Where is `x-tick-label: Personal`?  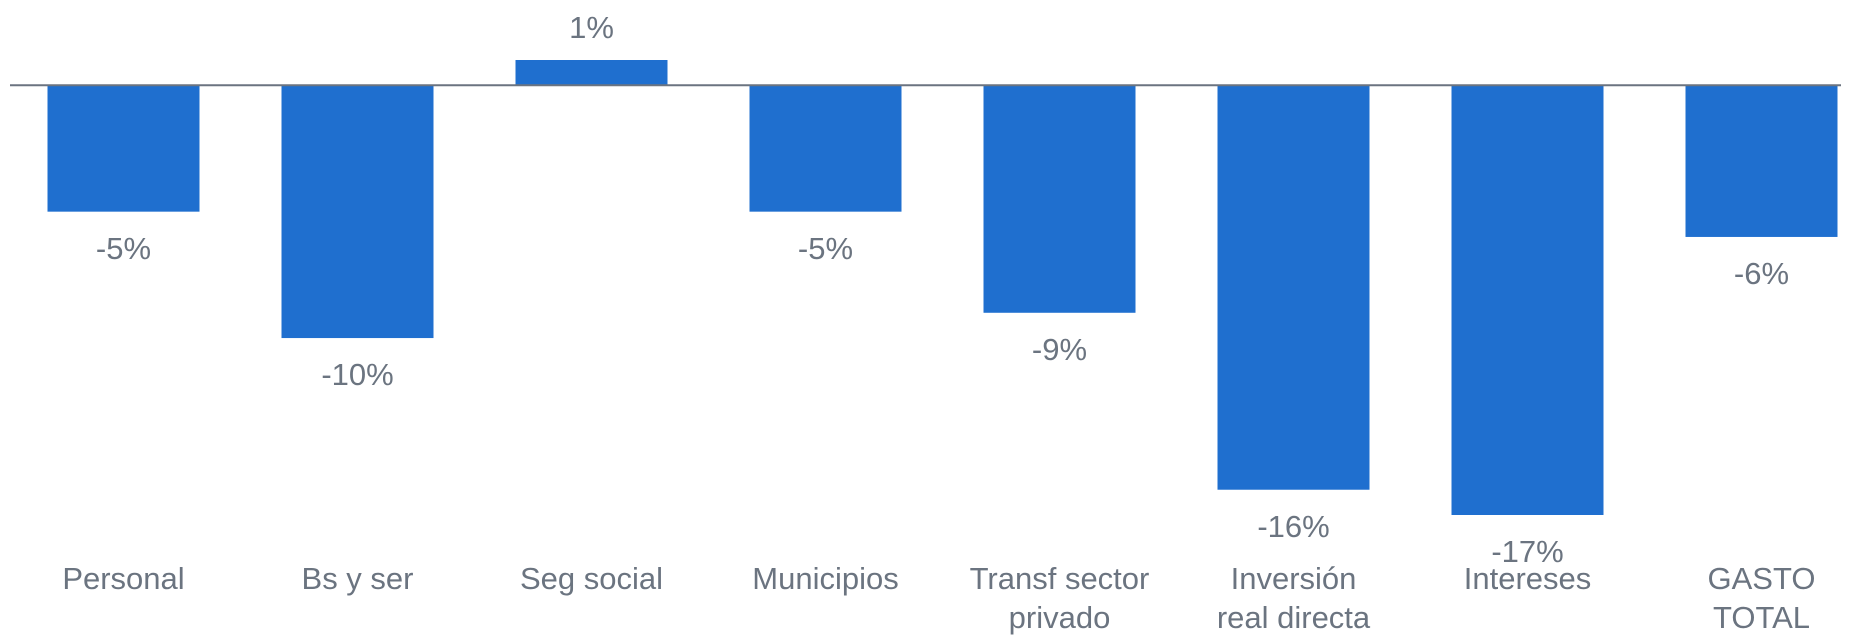
x-tick-label: Personal is located at coordinates (123, 578).